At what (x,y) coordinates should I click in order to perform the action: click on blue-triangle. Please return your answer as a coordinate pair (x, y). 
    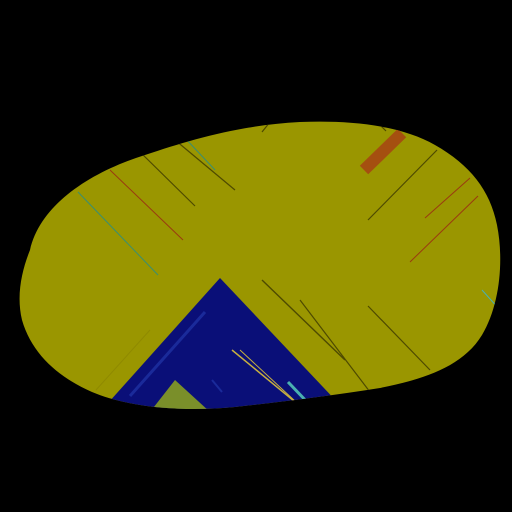
    Looking at the image, I should click on (220, 344).